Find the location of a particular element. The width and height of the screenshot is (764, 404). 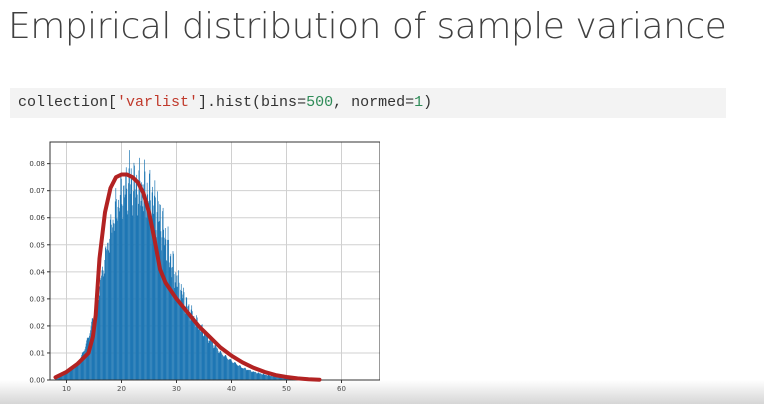

y-tick-label: 0.01 is located at coordinates (37, 353).